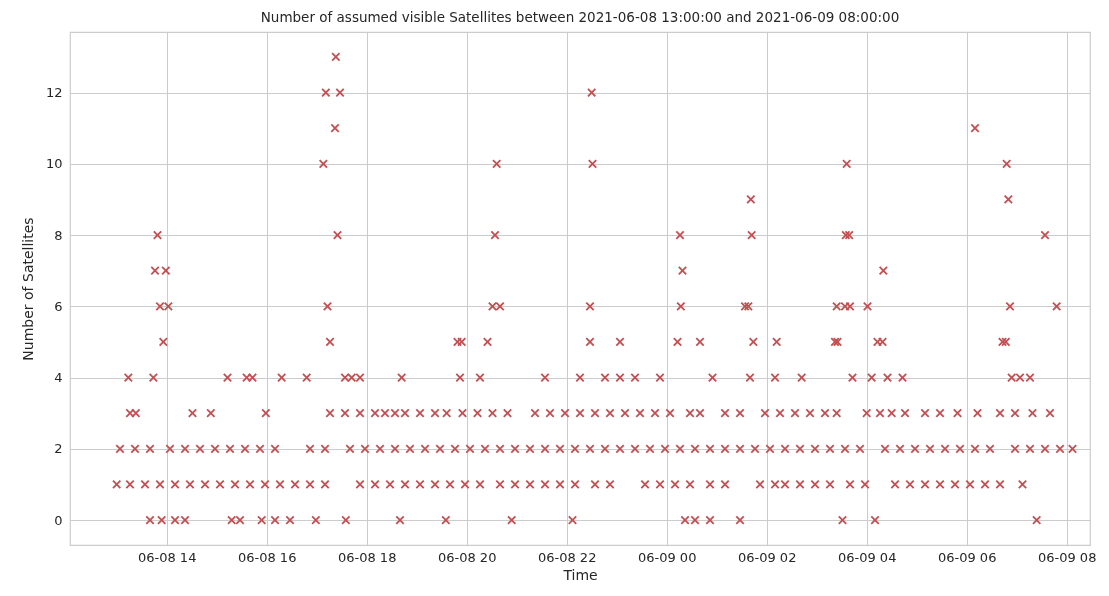 Image resolution: width=1109 pixels, height=596 pixels. Describe the element at coordinates (667, 557) in the screenshot. I see `x-tick-label: 06-09 00` at that location.